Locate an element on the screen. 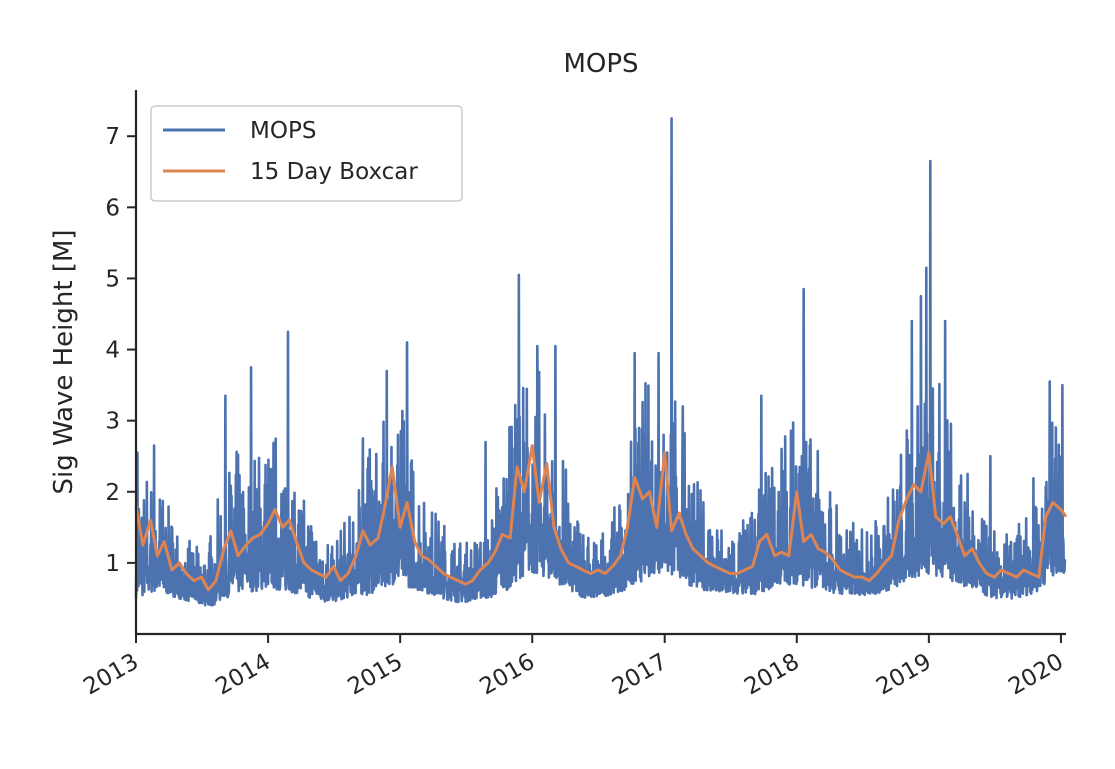 The image size is (1115, 769). y-tick-label: 2 is located at coordinates (112, 493).